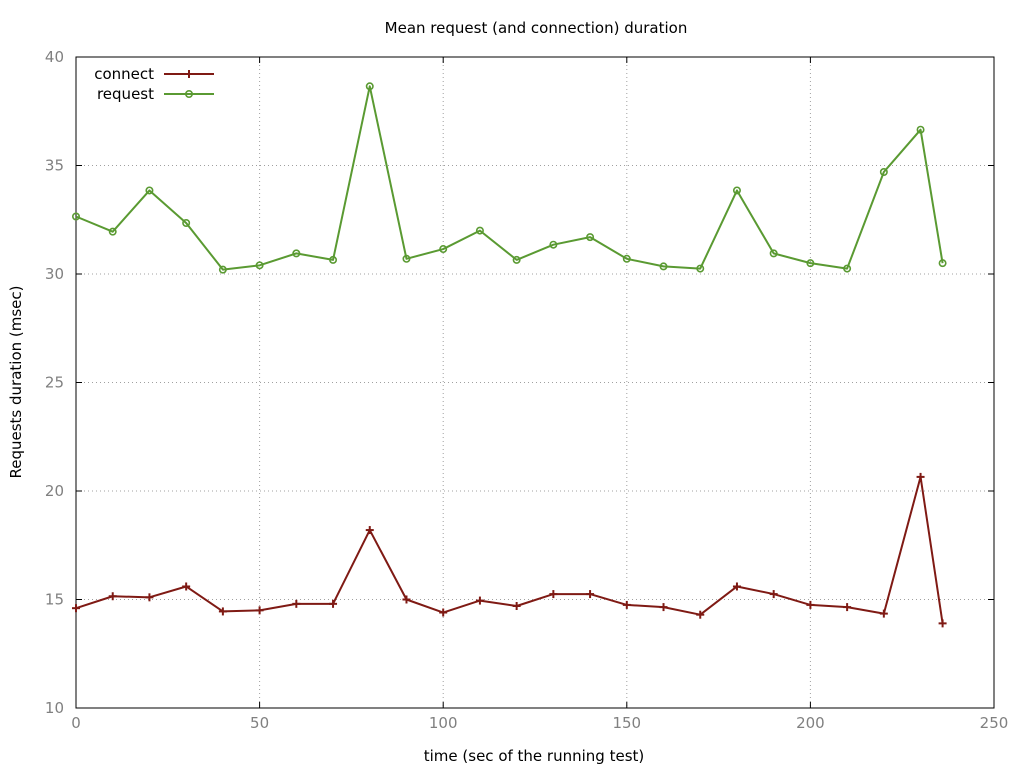  Describe the element at coordinates (54, 491) in the screenshot. I see `y-tick-label: 20` at that location.